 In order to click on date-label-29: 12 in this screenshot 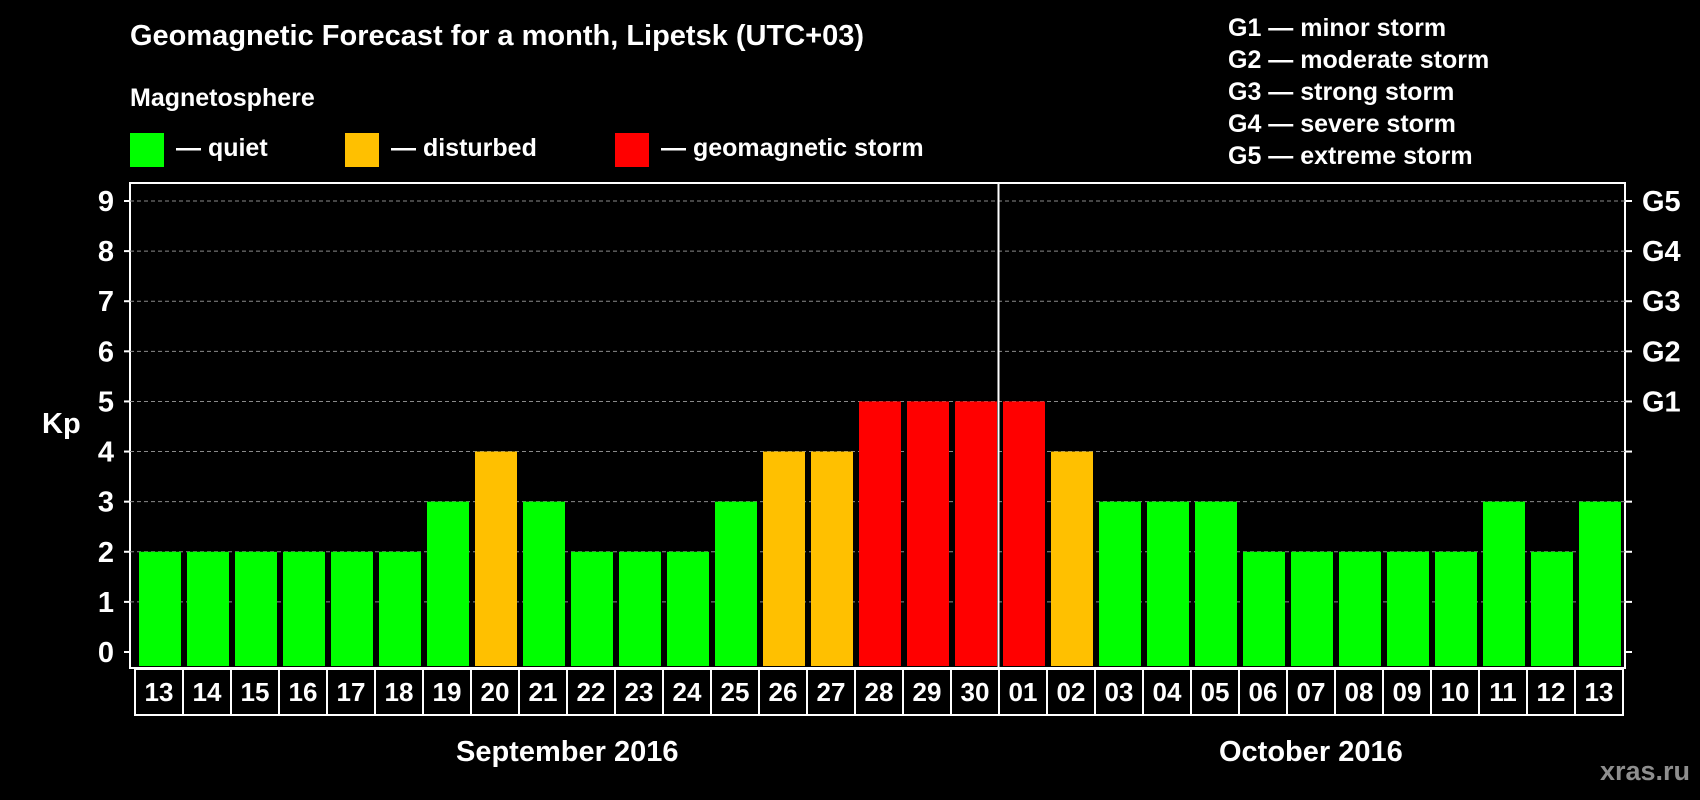, I will do `click(1551, 692)`.